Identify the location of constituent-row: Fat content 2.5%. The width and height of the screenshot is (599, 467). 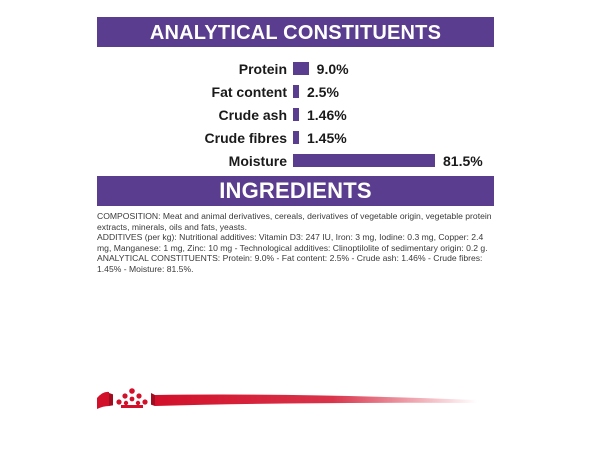
(299, 92).